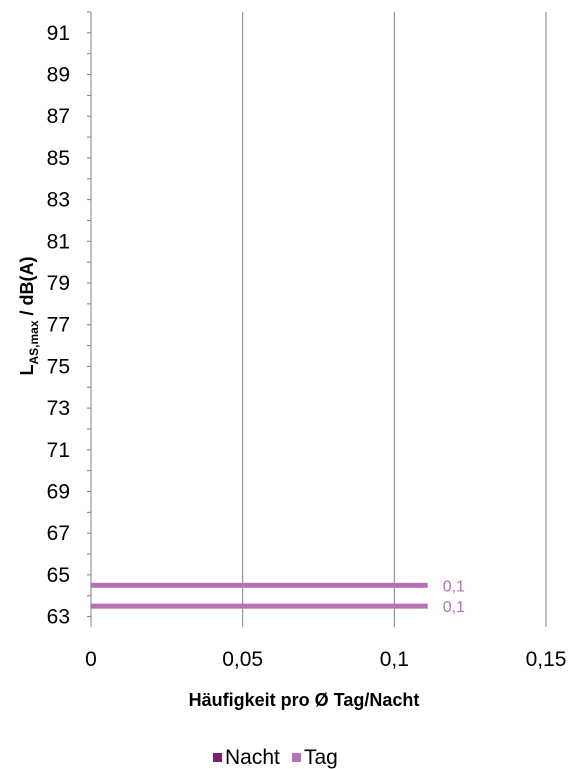 Image resolution: width=577 pixels, height=769 pixels. I want to click on y-tick-label: 79, so click(58, 283).